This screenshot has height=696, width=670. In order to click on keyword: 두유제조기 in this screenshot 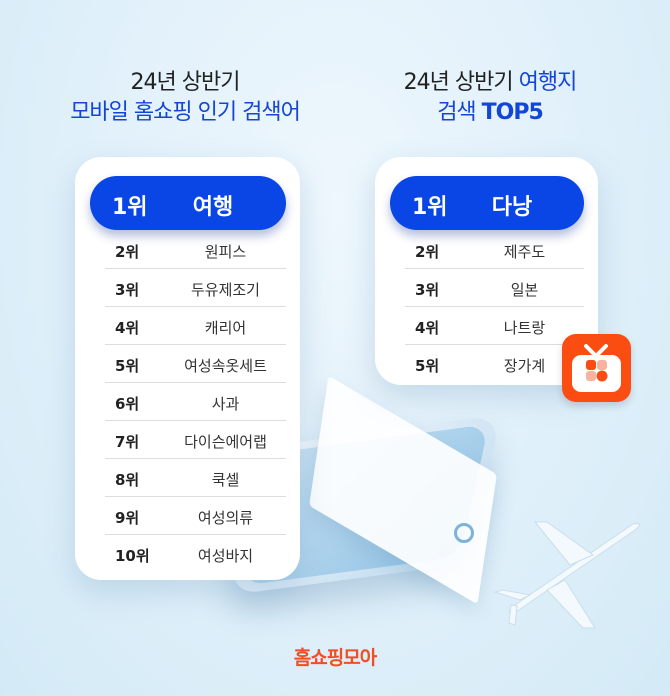, I will do `click(225, 290)`.